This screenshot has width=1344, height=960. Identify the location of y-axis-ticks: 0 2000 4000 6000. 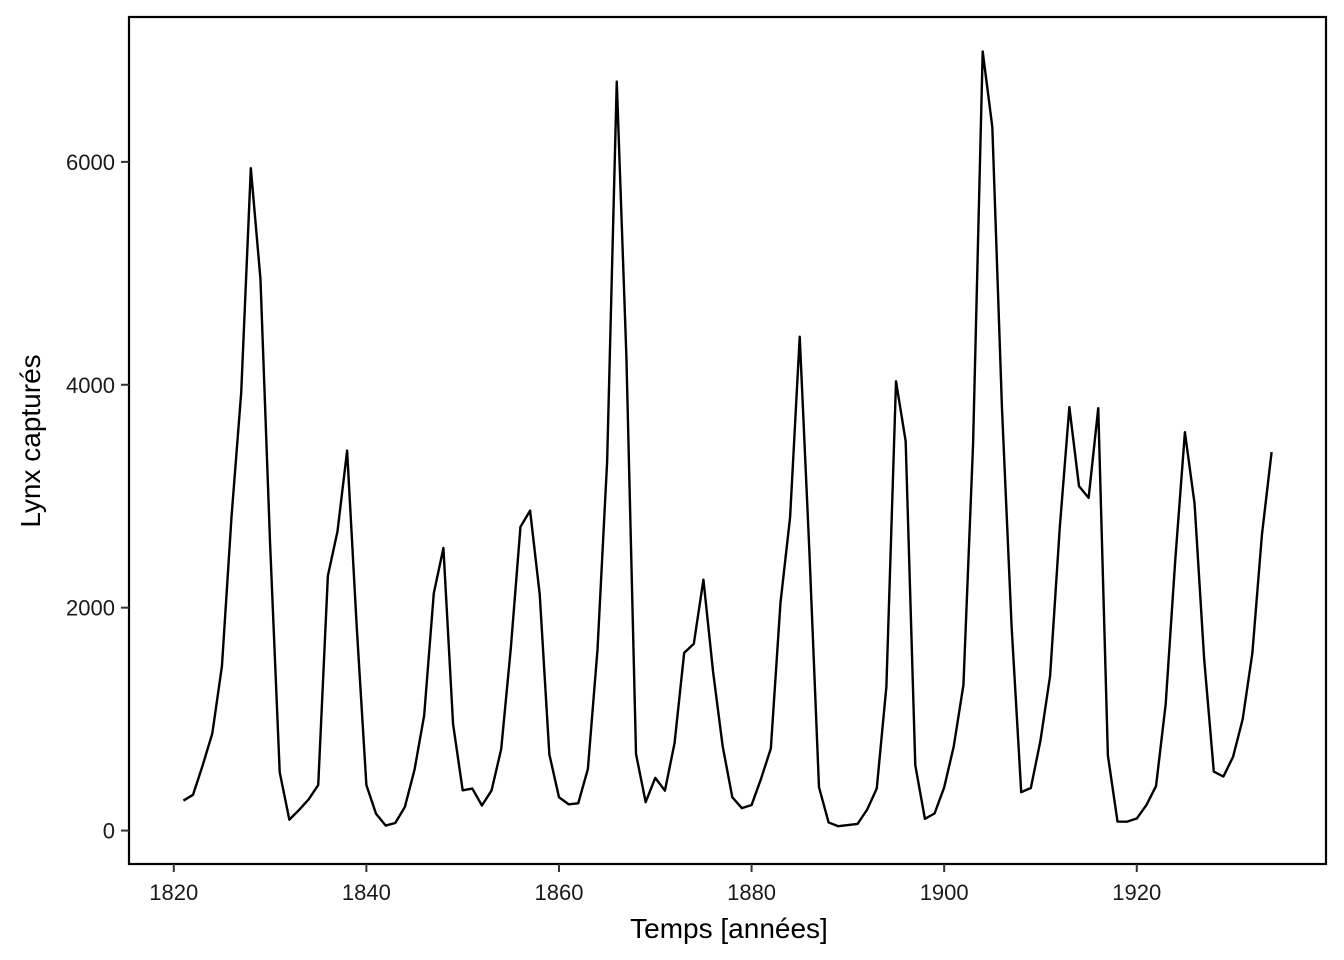
(97, 497).